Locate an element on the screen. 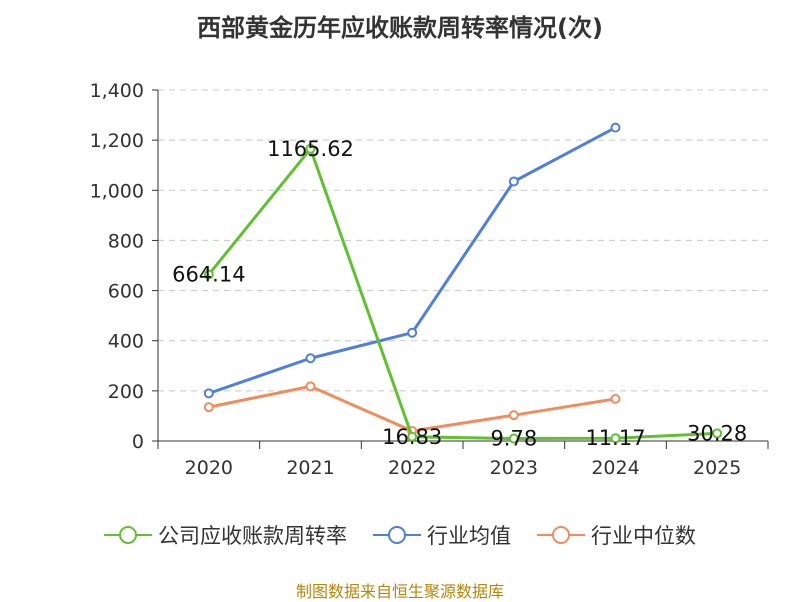 The width and height of the screenshot is (800, 602). legend: 公司应收账款周转率 行业均值 行业中位数 is located at coordinates (400, 535).